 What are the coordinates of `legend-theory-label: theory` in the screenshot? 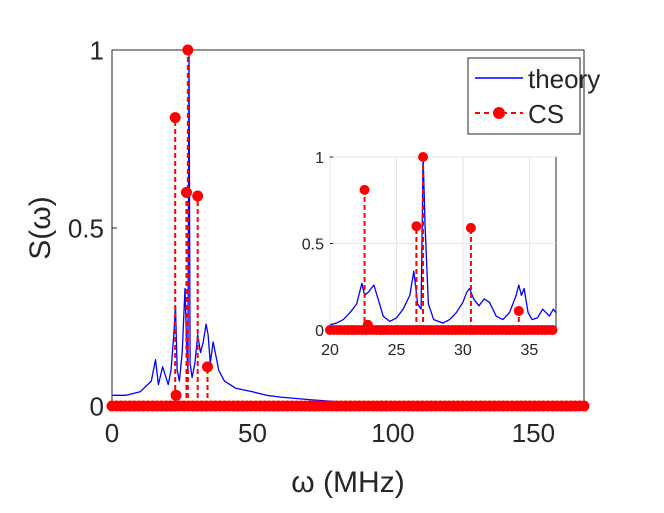 It's located at (564, 79).